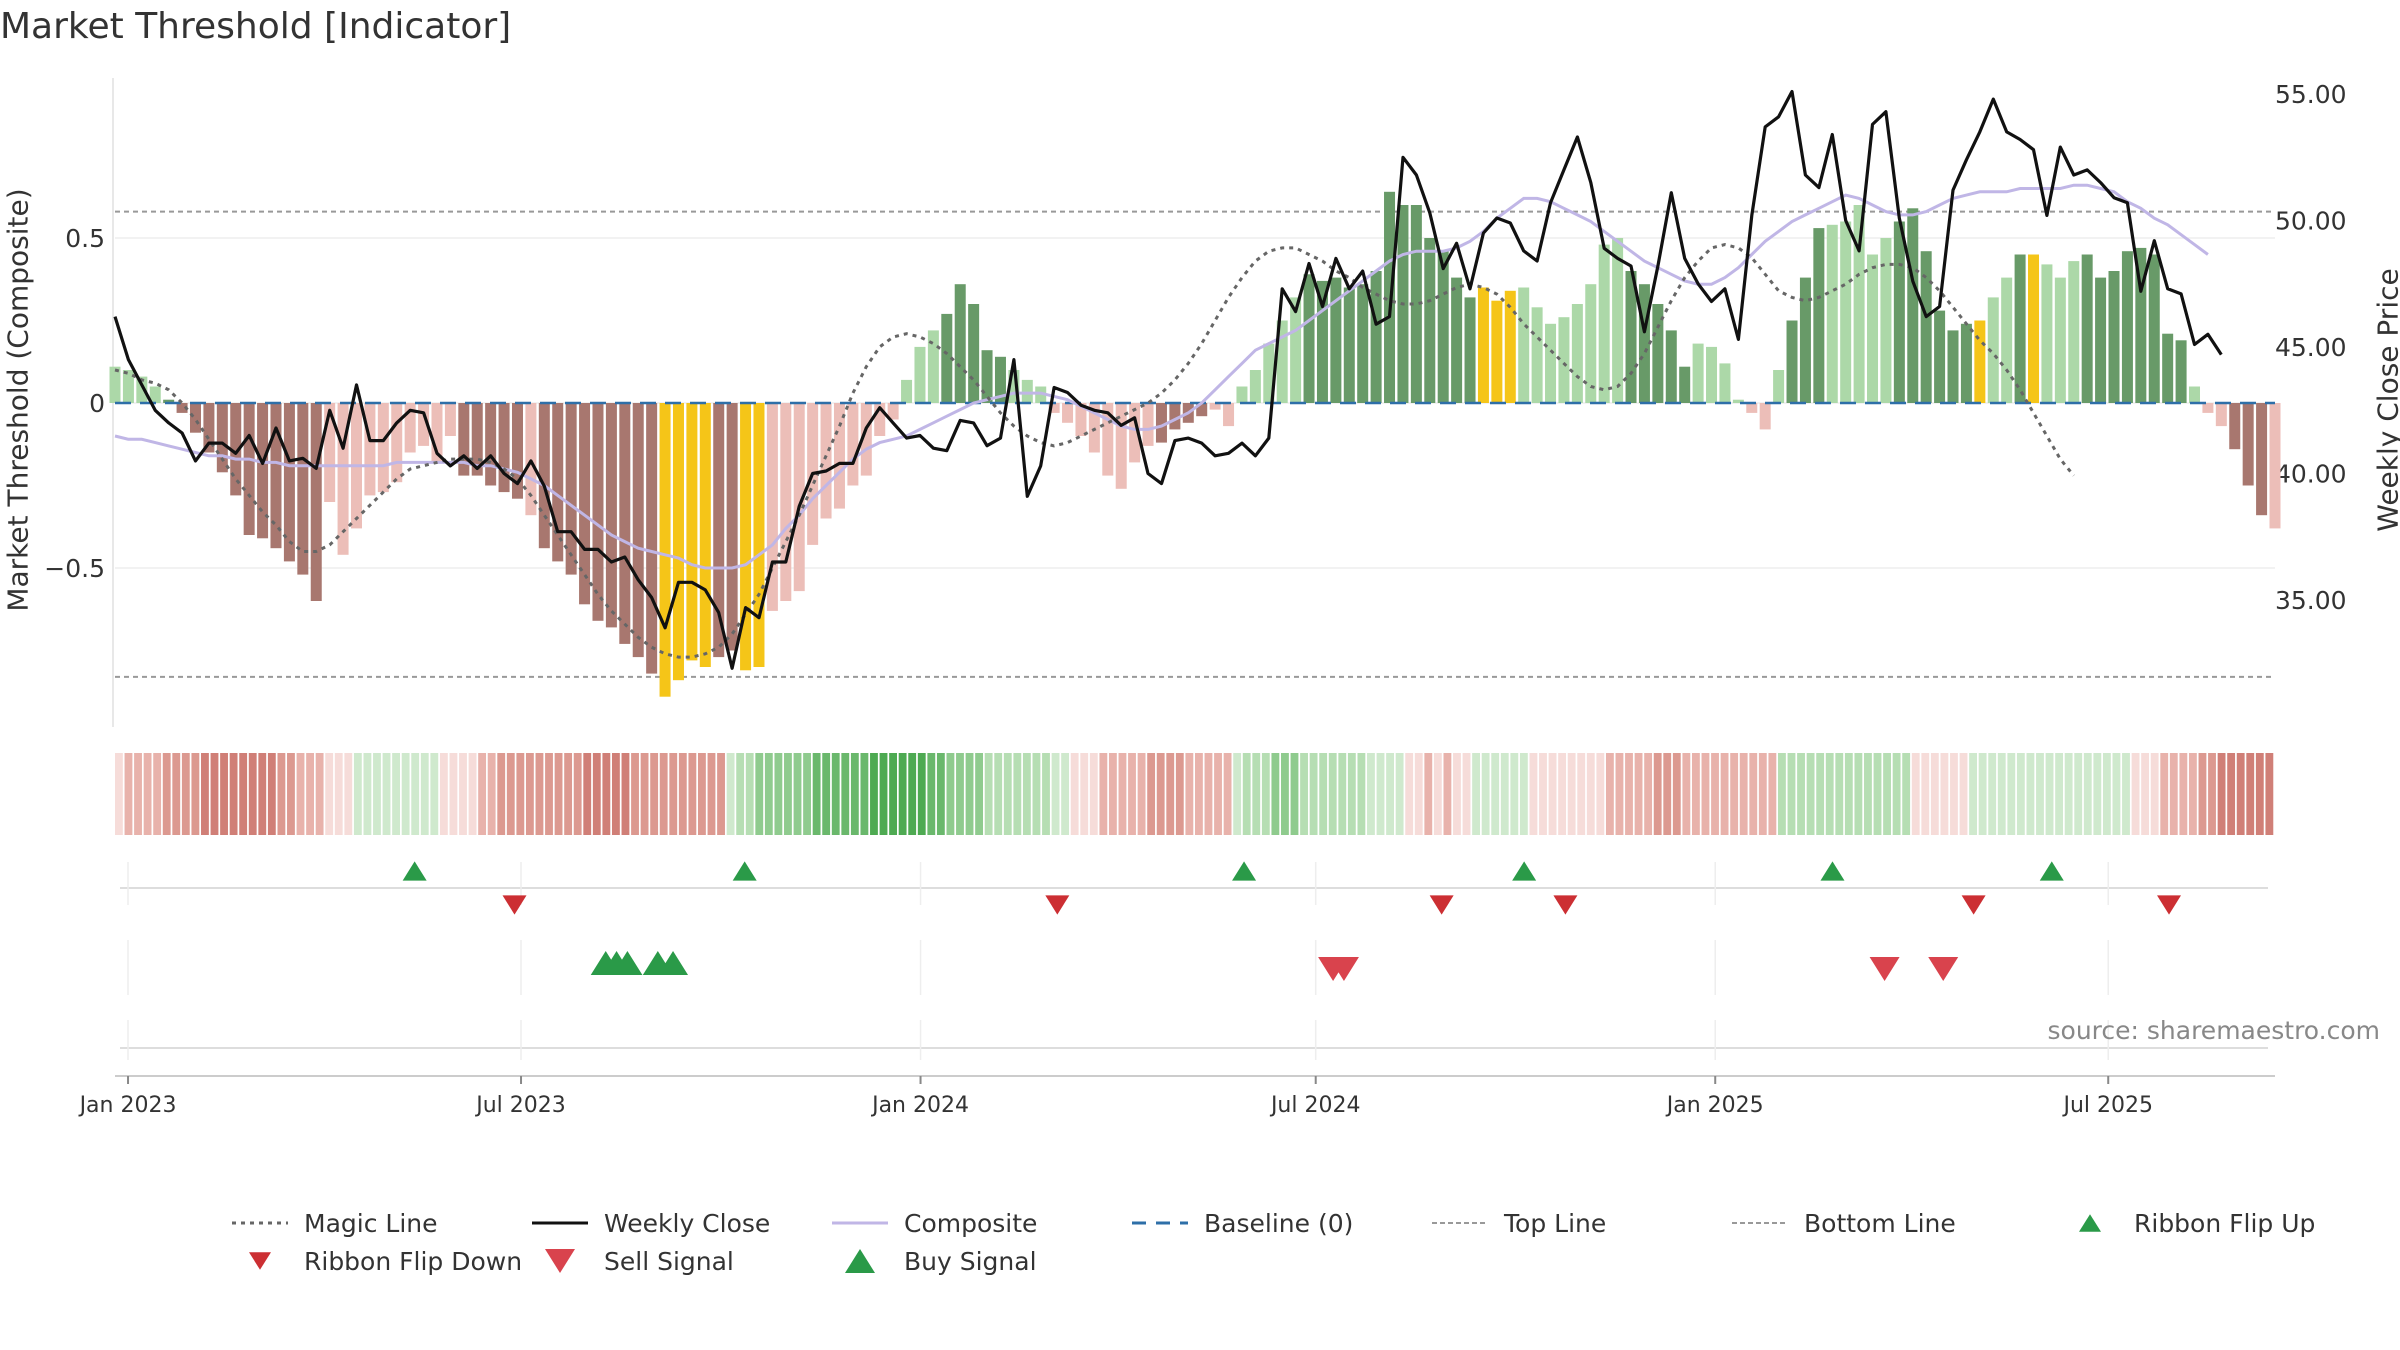 This screenshot has height=1350, width=2400. I want to click on ribbon-flip-up-marker, so click(1524, 871).